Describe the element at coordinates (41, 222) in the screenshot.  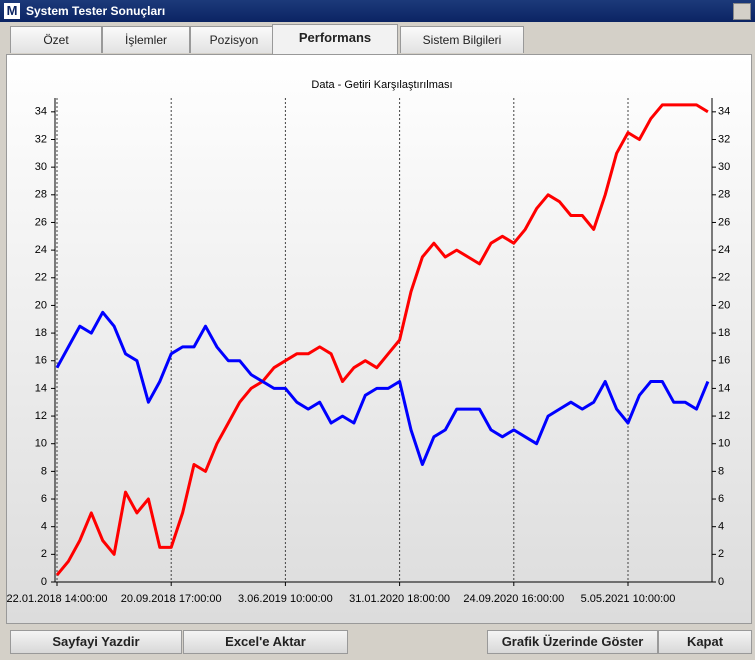
I see `y-tick-label: 26` at that location.